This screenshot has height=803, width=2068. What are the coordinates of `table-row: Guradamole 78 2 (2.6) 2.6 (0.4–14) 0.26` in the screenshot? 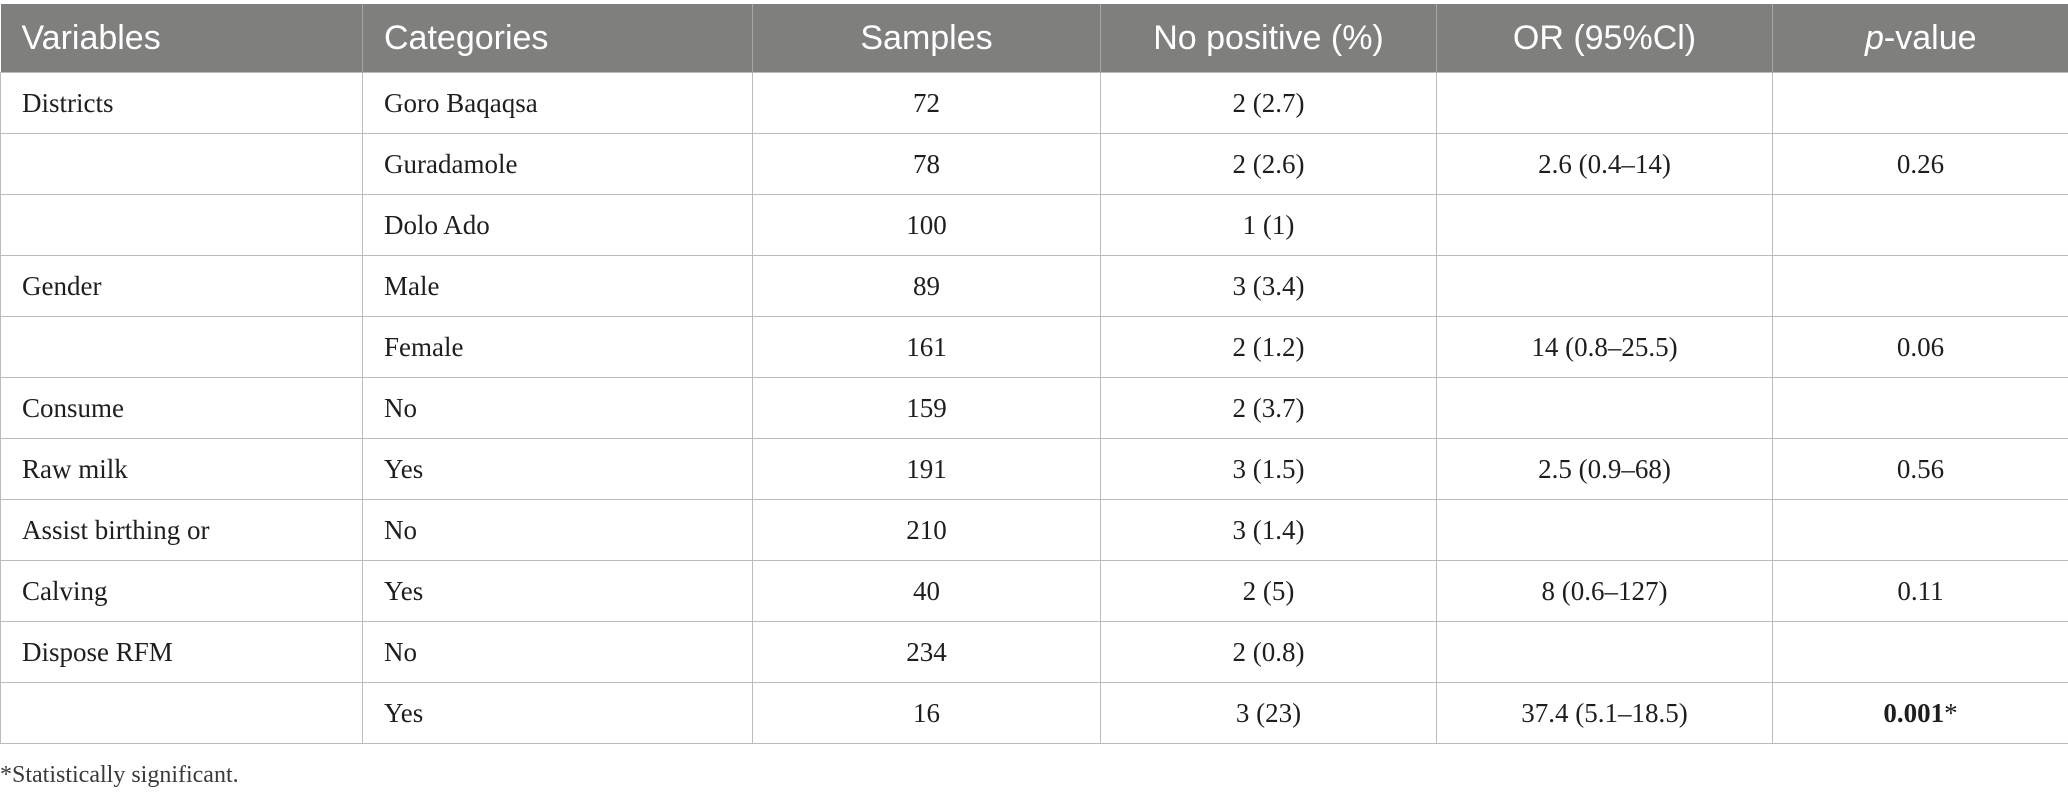 It's located at (1034, 164).